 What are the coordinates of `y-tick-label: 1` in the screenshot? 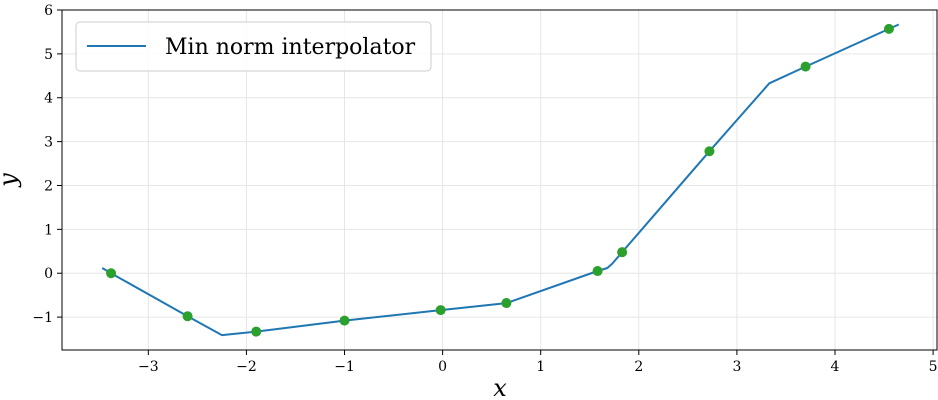 It's located at (48, 230).